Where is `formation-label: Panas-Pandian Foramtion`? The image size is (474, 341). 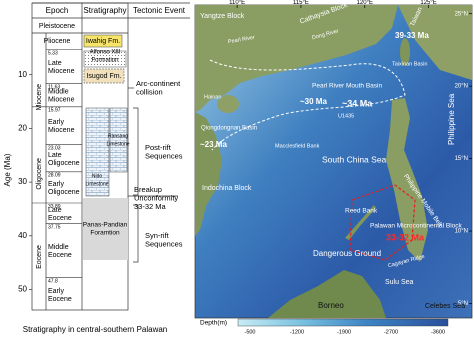
formation-label: Panas-Pandian Foramtion is located at coordinates (105, 228).